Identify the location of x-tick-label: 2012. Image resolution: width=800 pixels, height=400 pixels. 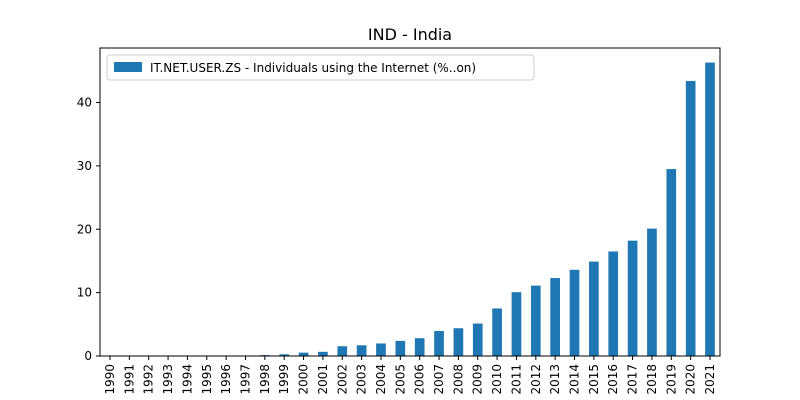
(536, 379).